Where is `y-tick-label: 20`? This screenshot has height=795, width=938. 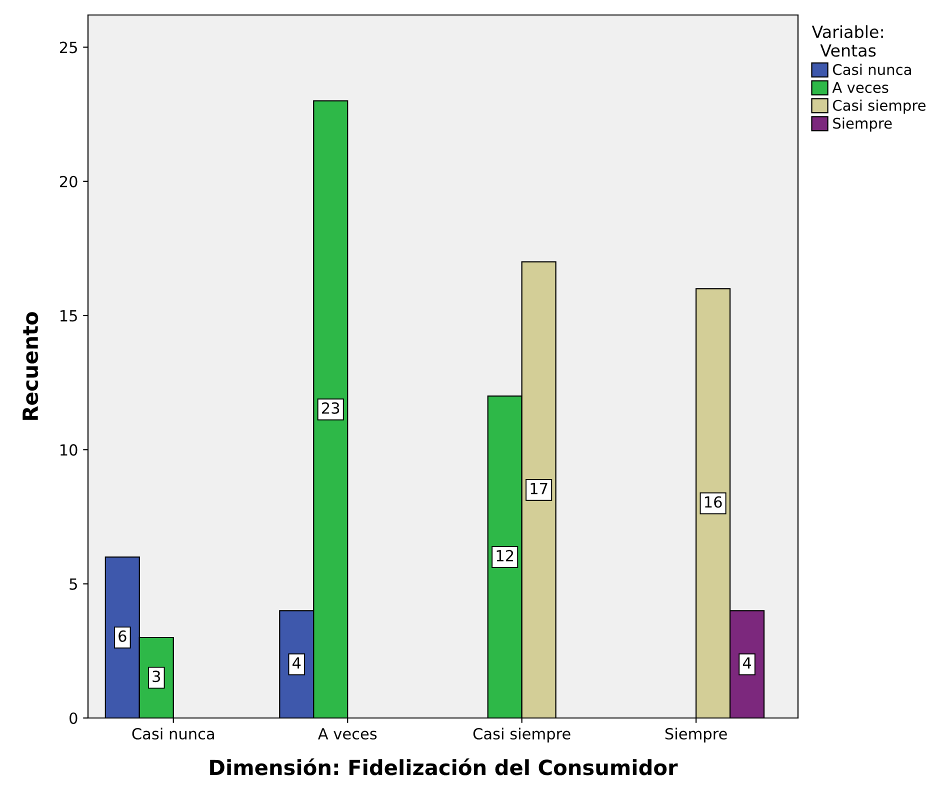 y-tick-label: 20 is located at coordinates (69, 182).